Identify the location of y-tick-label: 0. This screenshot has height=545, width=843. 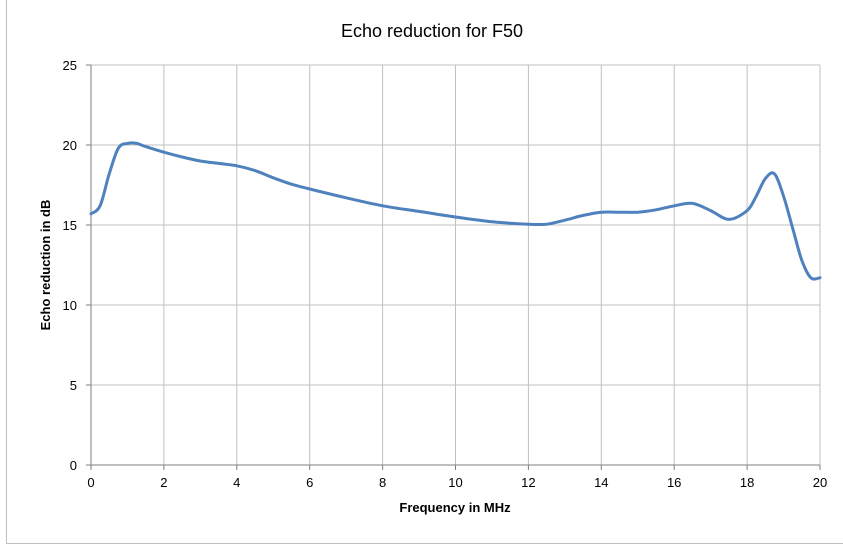
(73, 465).